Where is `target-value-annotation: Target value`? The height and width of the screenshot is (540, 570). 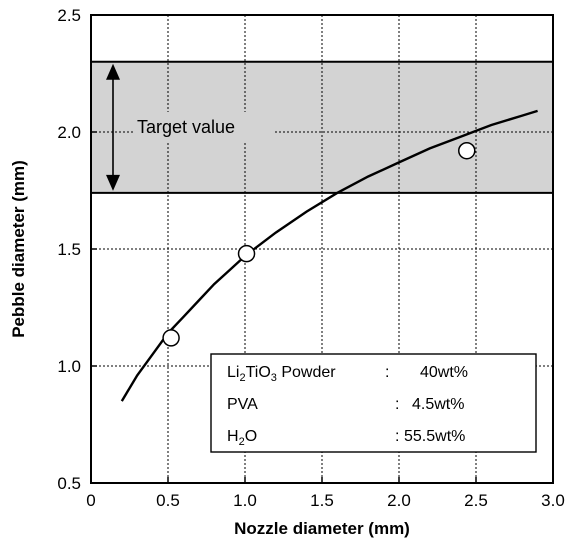
target-value-annotation: Target value is located at coordinates (186, 127).